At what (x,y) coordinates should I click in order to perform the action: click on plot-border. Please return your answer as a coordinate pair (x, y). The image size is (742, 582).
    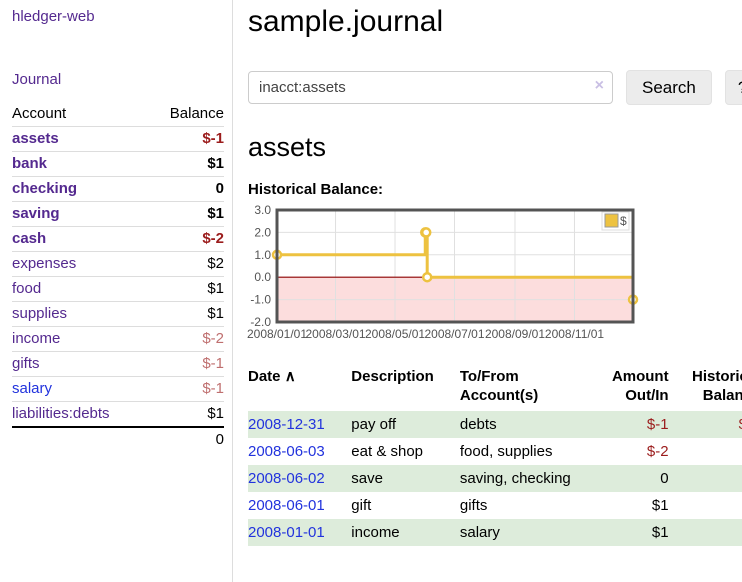
    Looking at the image, I should click on (455, 266).